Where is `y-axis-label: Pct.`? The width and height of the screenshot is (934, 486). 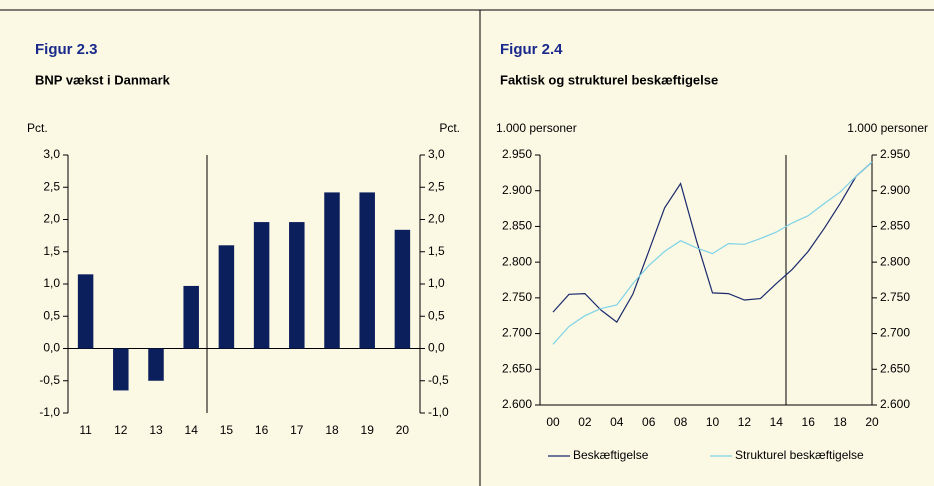
y-axis-label: Pct. is located at coordinates (37, 128).